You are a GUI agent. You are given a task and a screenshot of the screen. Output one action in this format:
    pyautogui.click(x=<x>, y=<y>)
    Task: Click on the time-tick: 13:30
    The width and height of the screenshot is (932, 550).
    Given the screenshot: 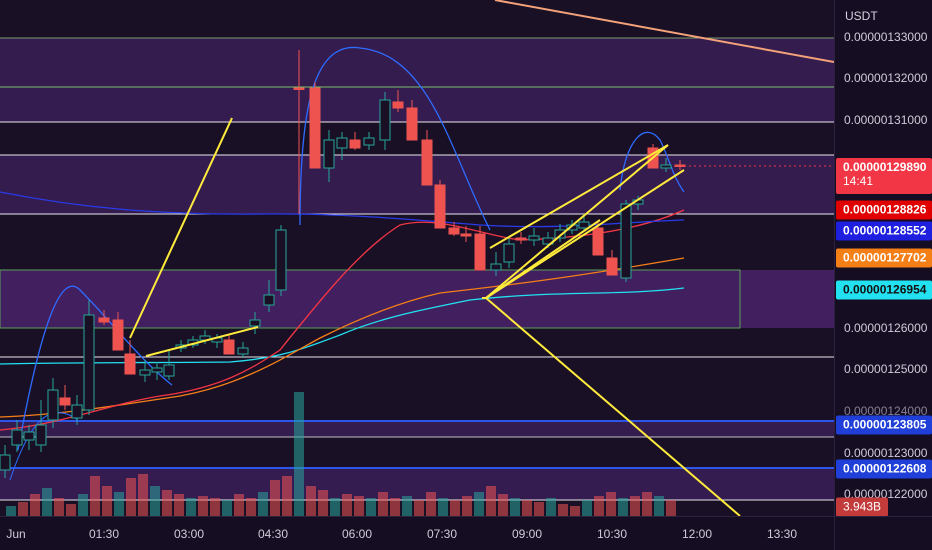 What is the action you would take?
    pyautogui.click(x=782, y=534)
    